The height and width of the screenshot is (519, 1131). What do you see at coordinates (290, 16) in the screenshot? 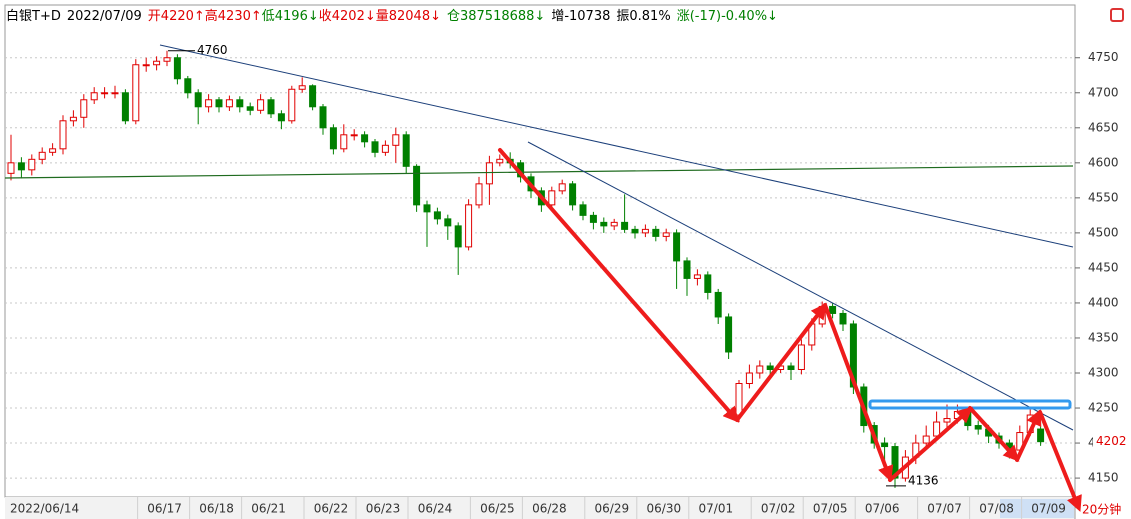
I see `header-field: 低4196↓` at bounding box center [290, 16].